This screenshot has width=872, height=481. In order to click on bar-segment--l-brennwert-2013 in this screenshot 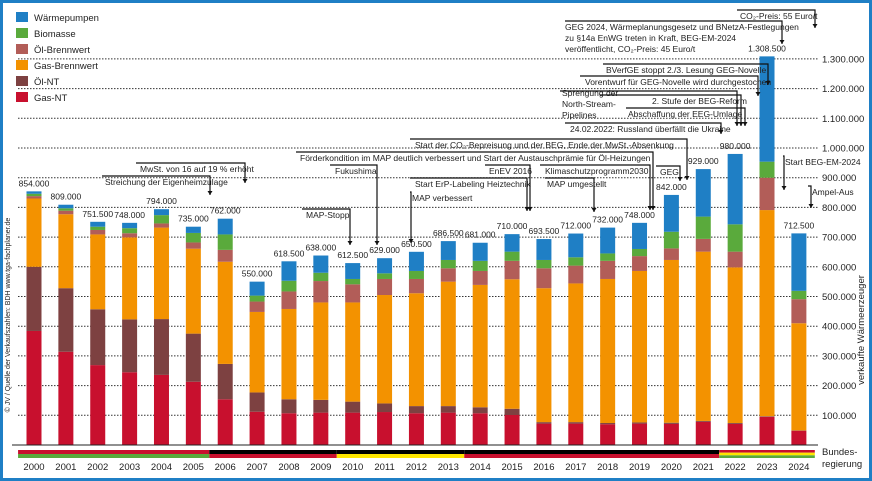, I will do `click(448, 275)`.